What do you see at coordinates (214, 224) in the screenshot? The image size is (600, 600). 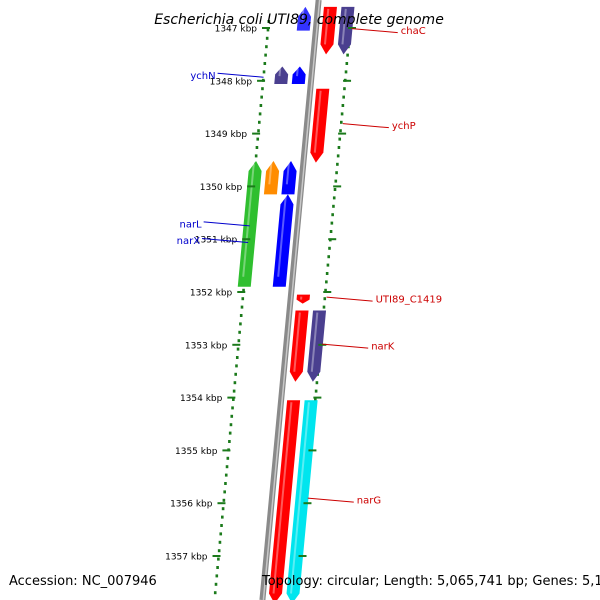 I see `gene-label-group: narL` at bounding box center [214, 224].